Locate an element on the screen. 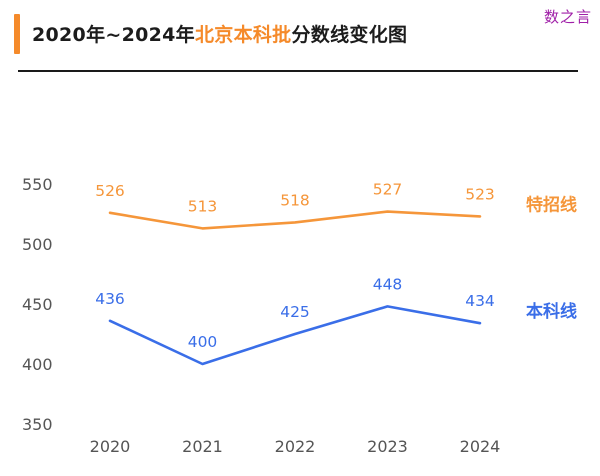 The image size is (600, 476). series-name-label: 特招线 is located at coordinates (551, 204).